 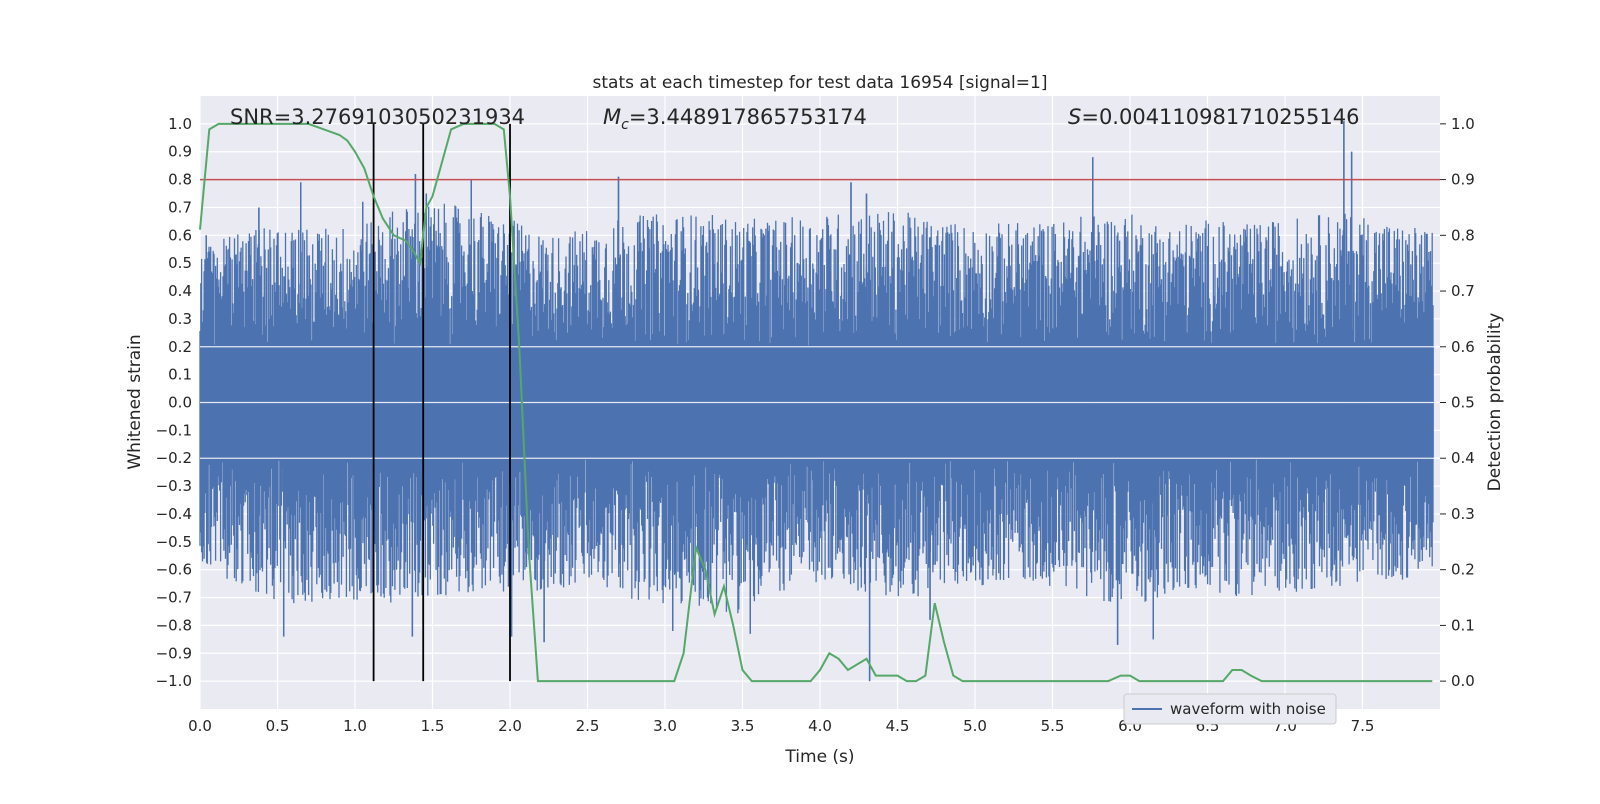 I want to click on chirp-mass-annotation: Mc=3.448917865753174, so click(x=735, y=119).